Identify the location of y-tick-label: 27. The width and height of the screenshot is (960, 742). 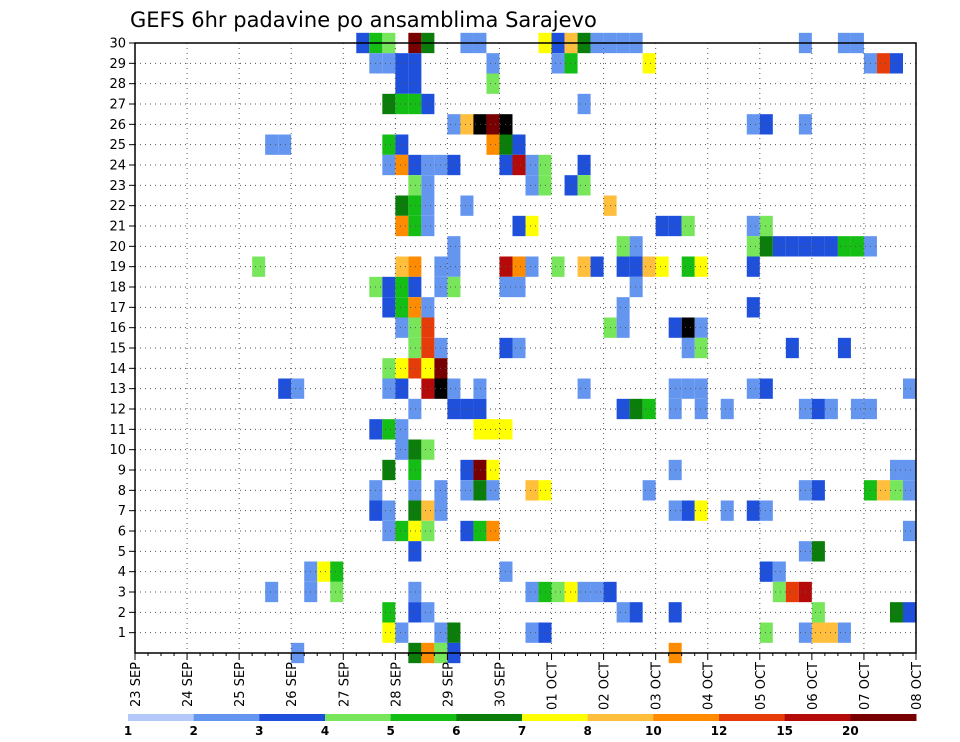
(117, 105).